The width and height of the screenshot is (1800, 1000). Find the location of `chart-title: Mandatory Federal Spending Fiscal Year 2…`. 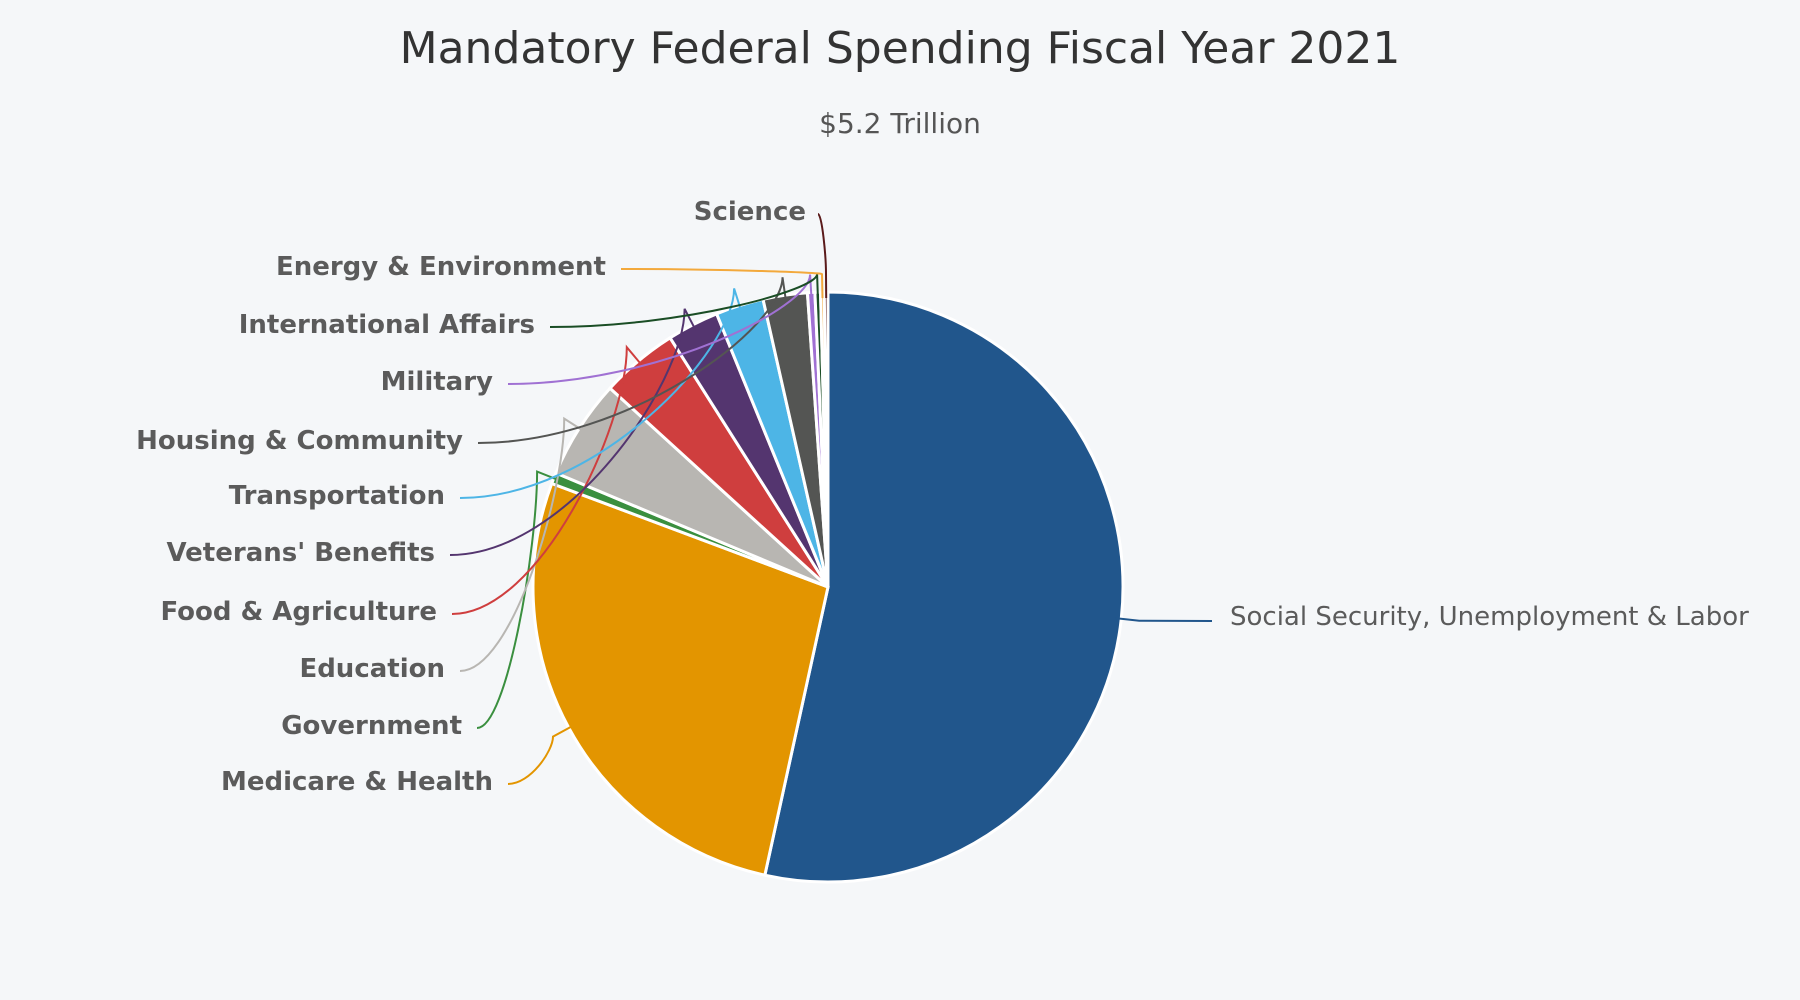

chart-title: Mandatory Federal Spending Fiscal Year 2… is located at coordinates (900, 48).